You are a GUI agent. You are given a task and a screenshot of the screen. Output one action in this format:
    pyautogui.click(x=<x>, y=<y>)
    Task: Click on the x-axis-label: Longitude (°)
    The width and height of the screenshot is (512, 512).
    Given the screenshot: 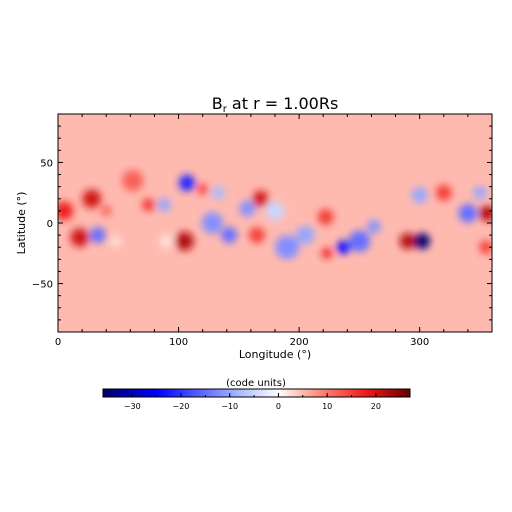 What is the action you would take?
    pyautogui.click(x=275, y=354)
    